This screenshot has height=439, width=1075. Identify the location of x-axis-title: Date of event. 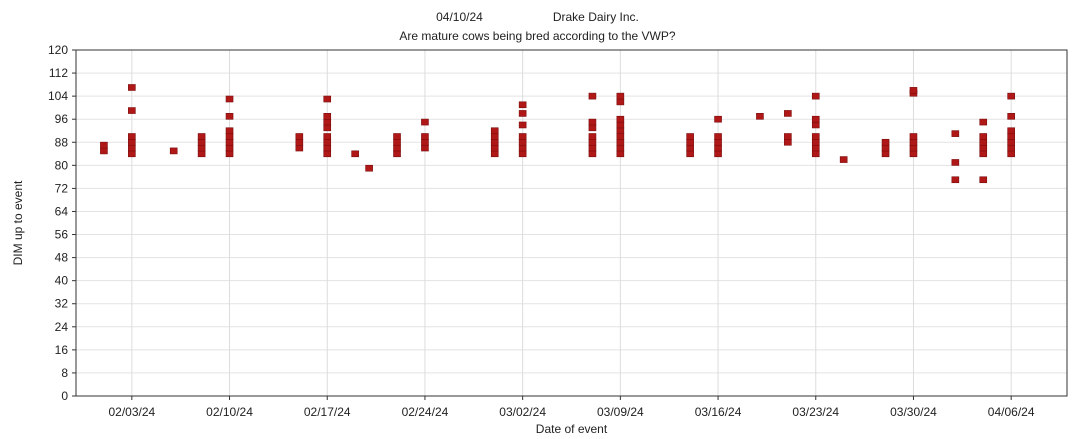
(572, 429).